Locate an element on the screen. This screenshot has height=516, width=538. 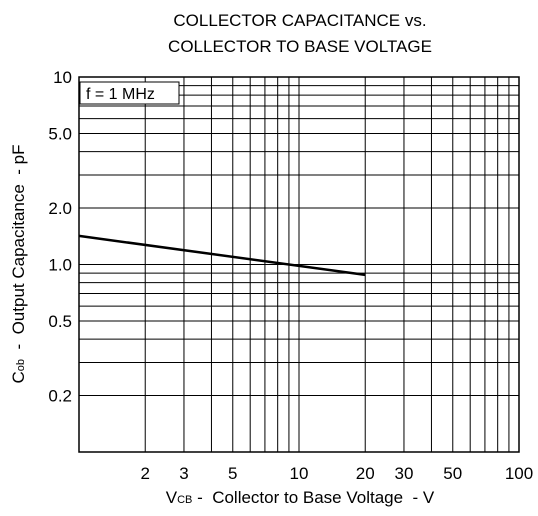
capacitance-curve is located at coordinates (222, 255).